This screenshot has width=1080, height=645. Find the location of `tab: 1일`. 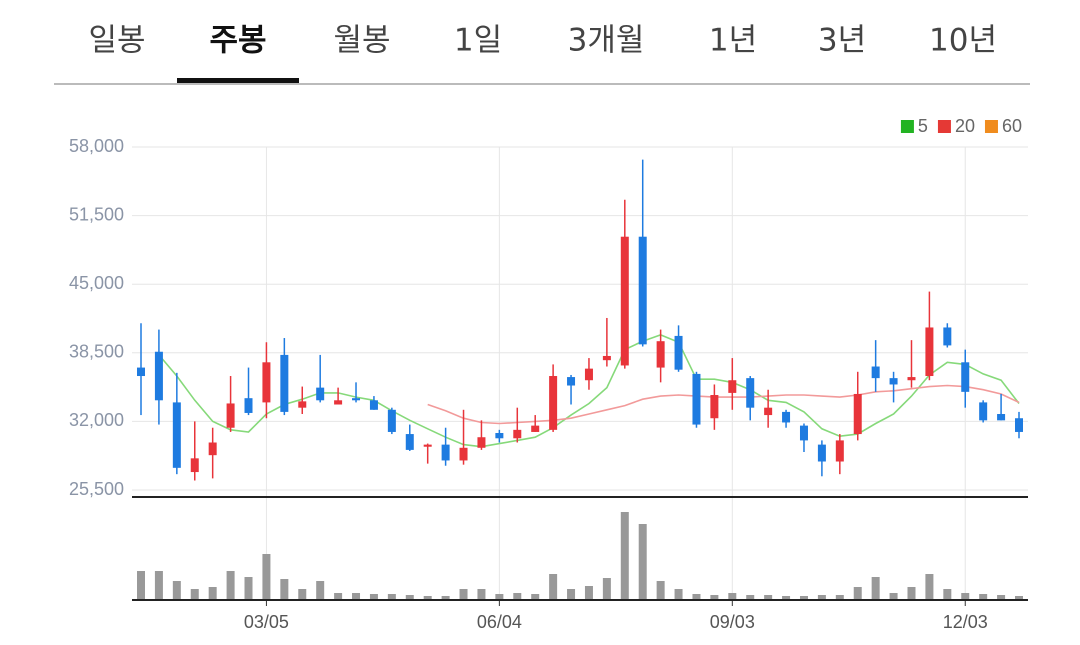

tab: 1일 is located at coordinates (478, 41).